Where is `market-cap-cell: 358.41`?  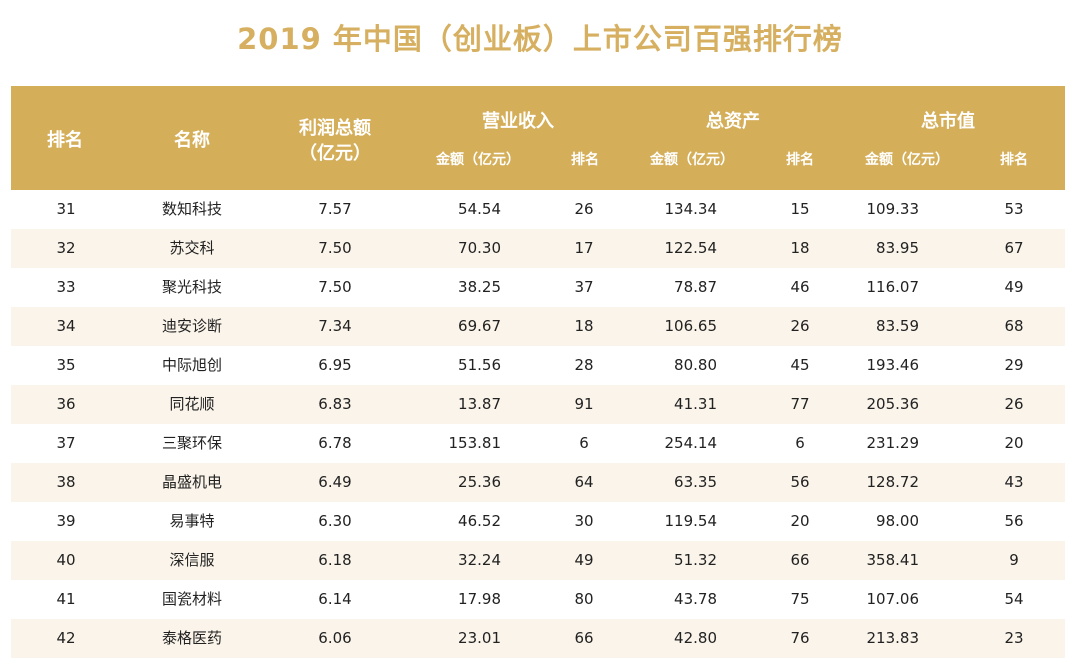 market-cap-cell: 358.41 is located at coordinates (893, 560).